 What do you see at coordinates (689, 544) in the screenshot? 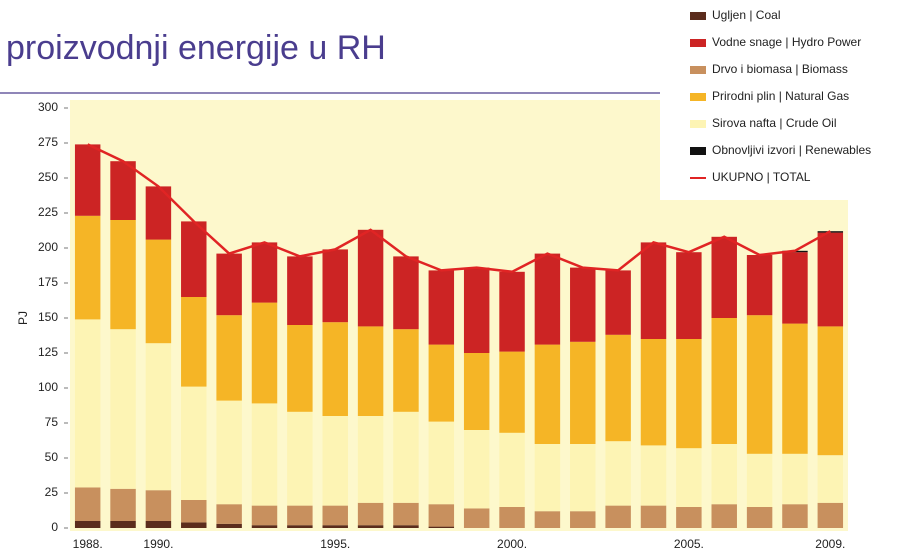
I see `x-tick-label: 2005.` at bounding box center [689, 544].